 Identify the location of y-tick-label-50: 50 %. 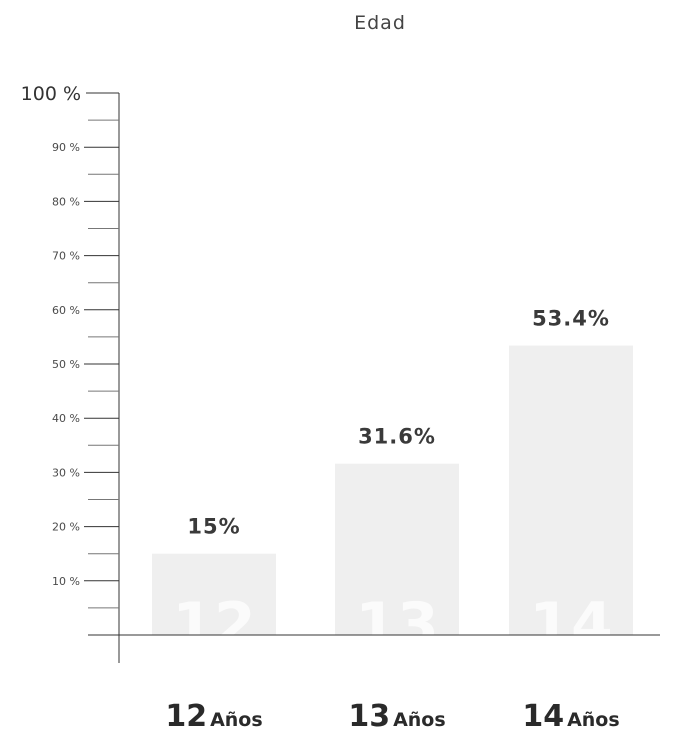
(66, 364).